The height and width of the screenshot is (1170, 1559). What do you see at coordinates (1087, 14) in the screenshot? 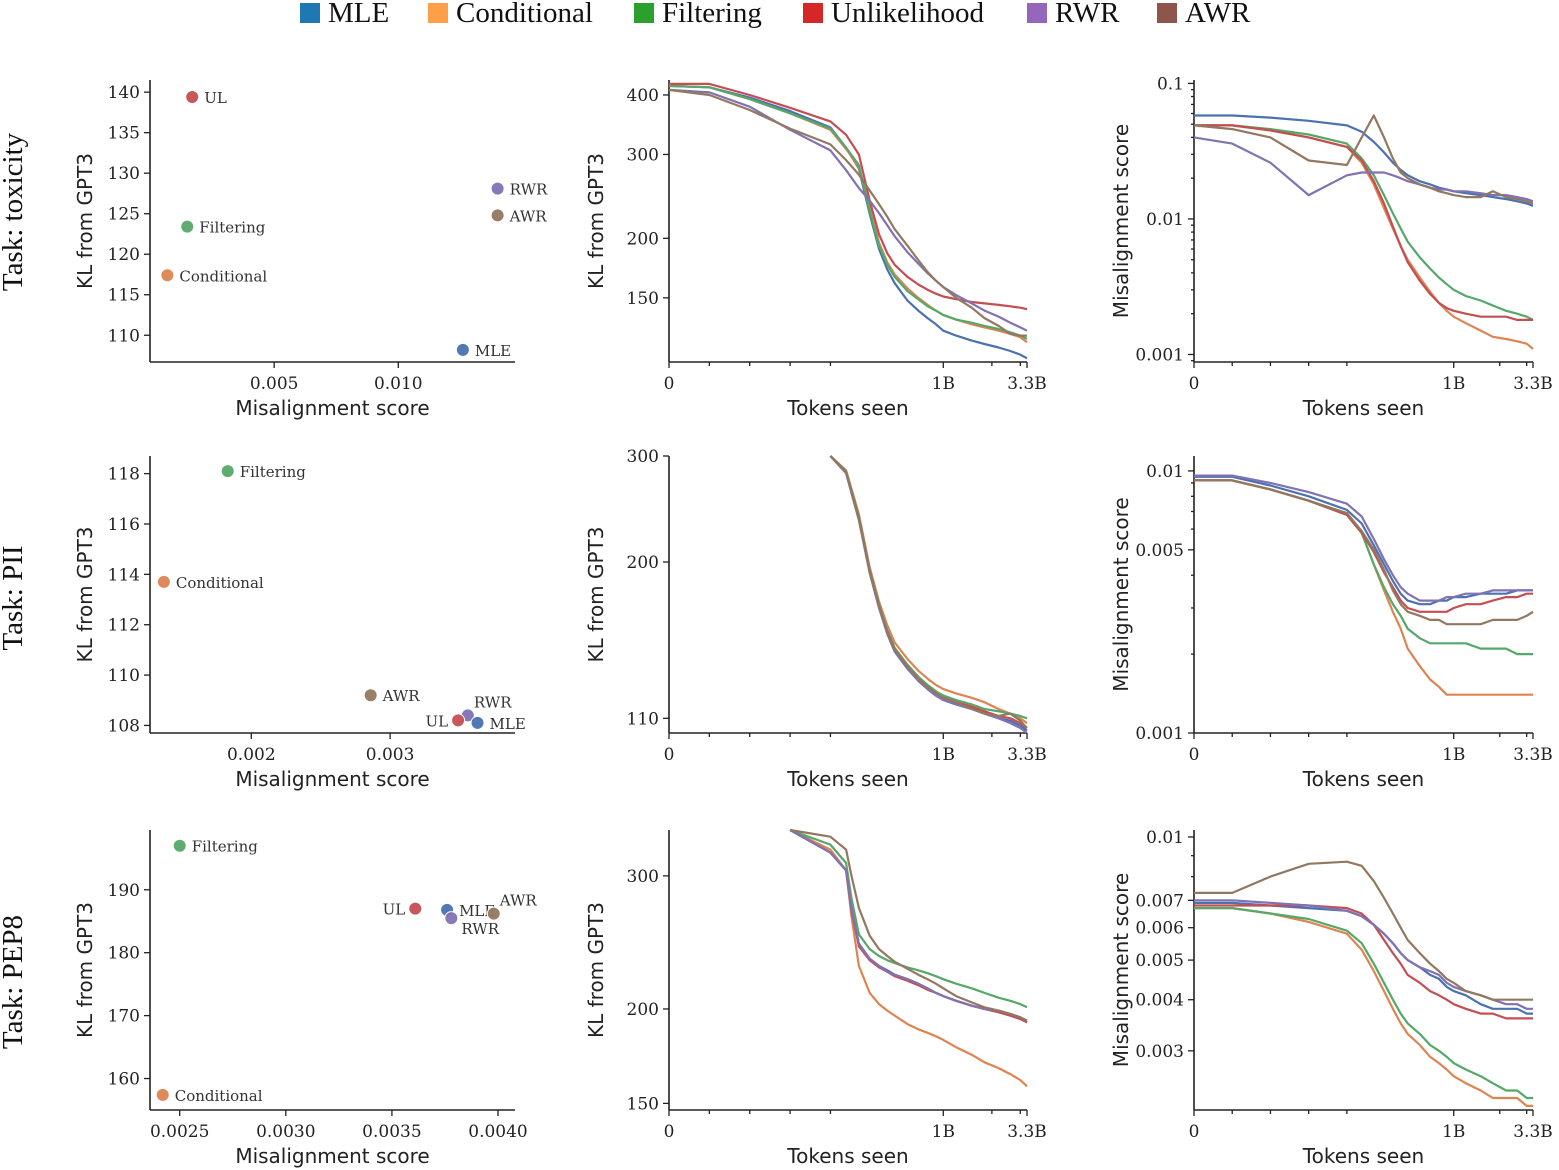
I see `legend-label: RWR` at bounding box center [1087, 14].